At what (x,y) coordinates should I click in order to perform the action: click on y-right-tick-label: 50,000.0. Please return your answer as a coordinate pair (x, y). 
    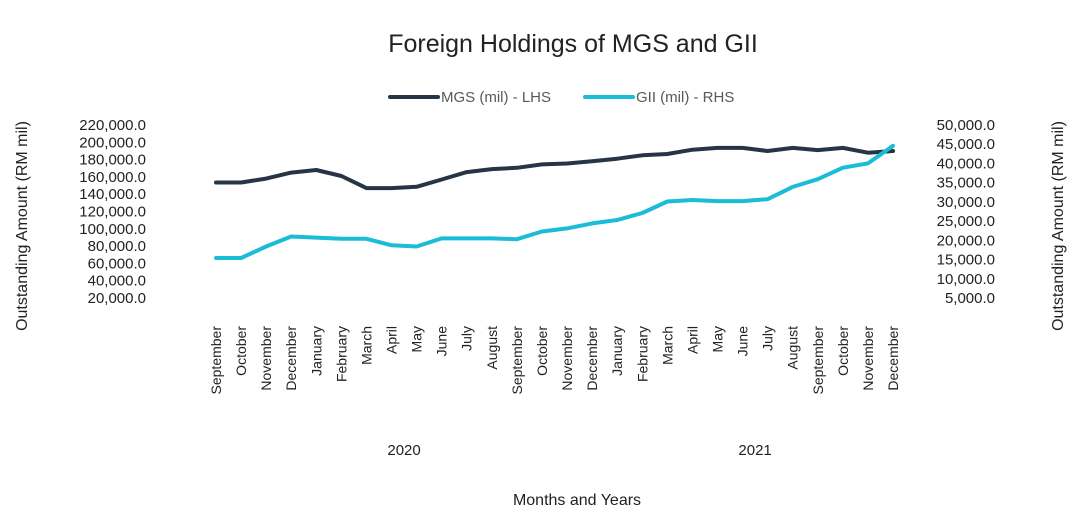
    Looking at the image, I should click on (966, 125).